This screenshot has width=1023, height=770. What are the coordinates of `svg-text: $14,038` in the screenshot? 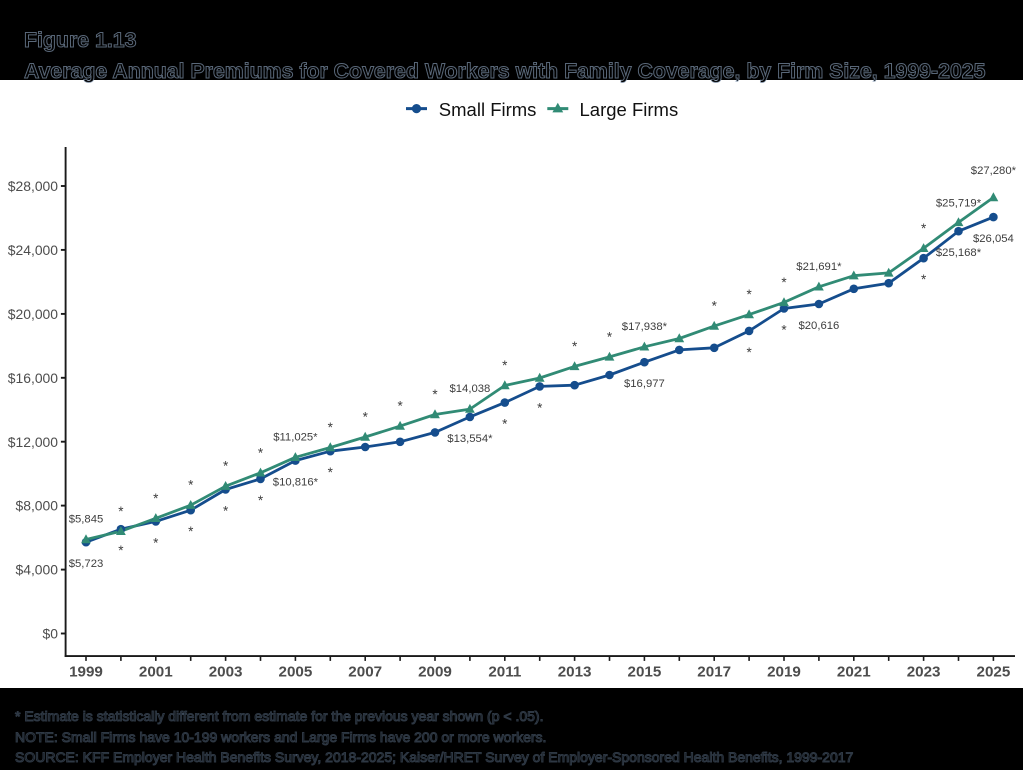 It's located at (469, 389).